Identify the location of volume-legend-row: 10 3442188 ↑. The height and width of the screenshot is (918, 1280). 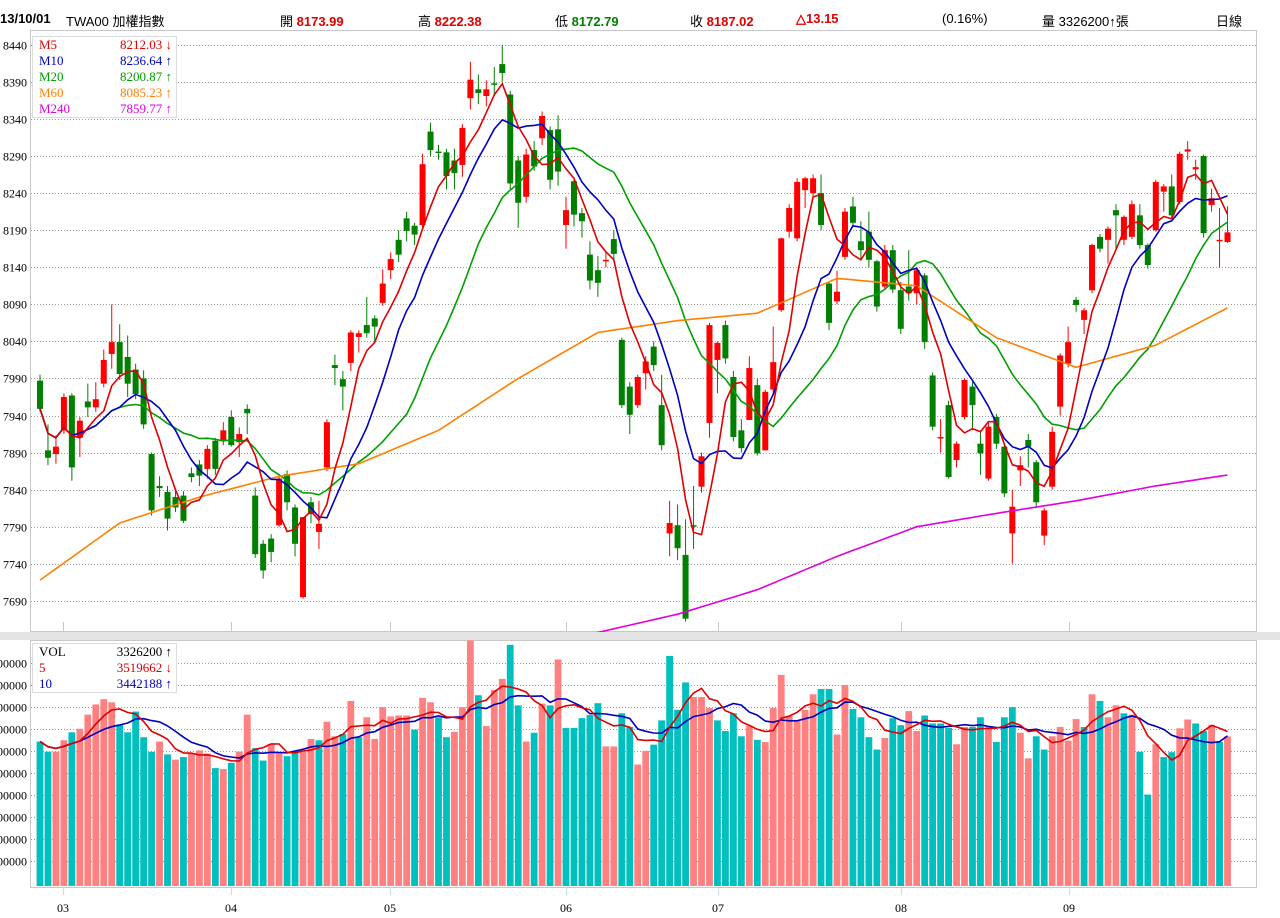
(104, 684).